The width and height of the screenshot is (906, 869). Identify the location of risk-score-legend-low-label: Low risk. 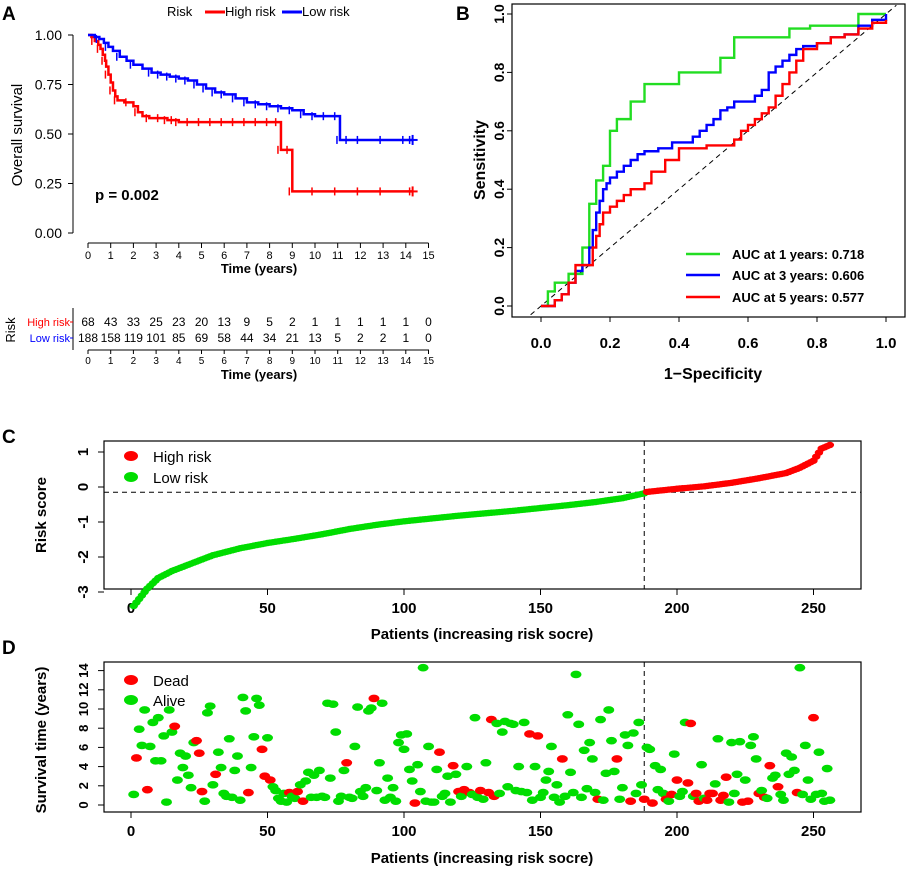
(181, 478).